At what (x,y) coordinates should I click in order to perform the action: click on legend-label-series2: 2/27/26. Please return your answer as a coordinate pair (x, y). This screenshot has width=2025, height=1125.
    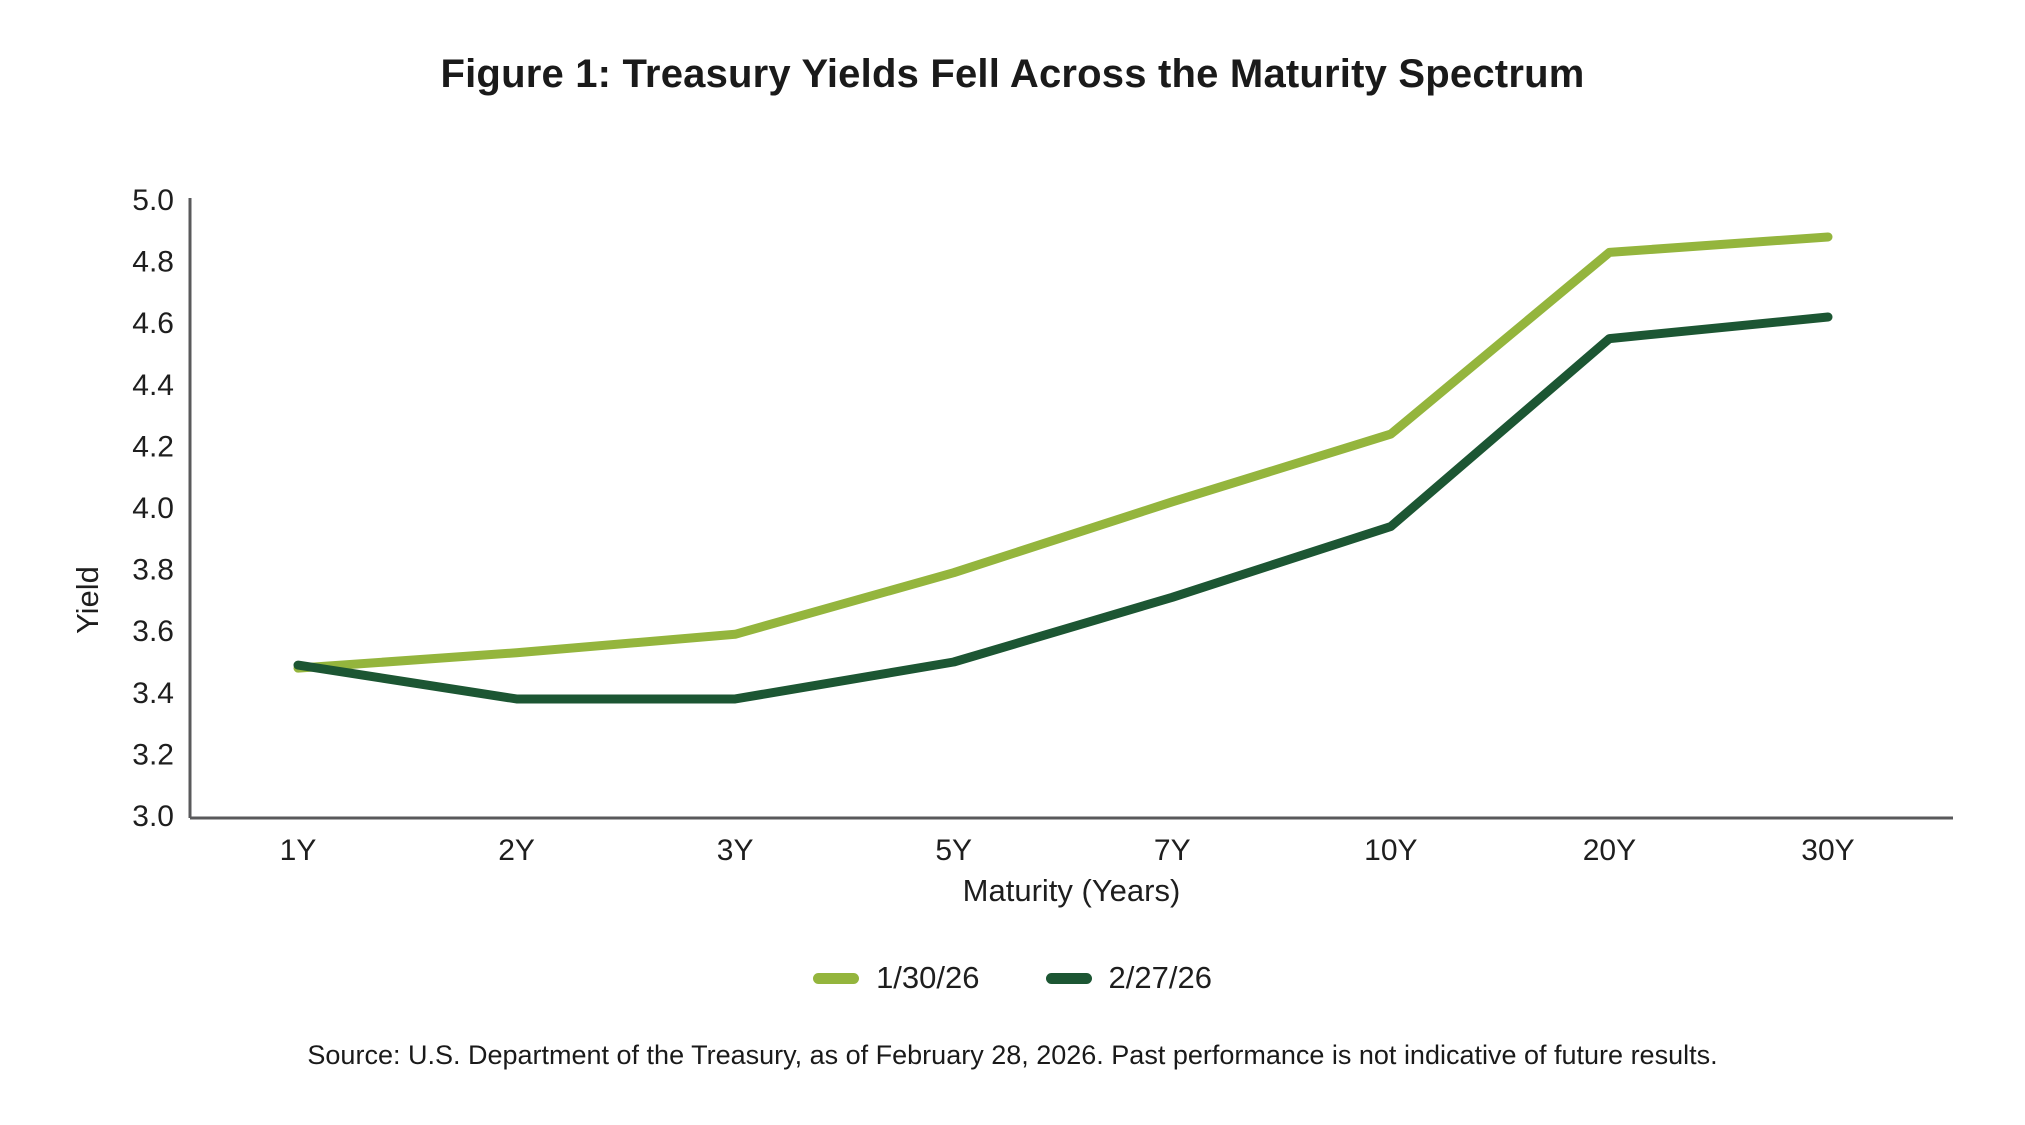
    Looking at the image, I should click on (1160, 977).